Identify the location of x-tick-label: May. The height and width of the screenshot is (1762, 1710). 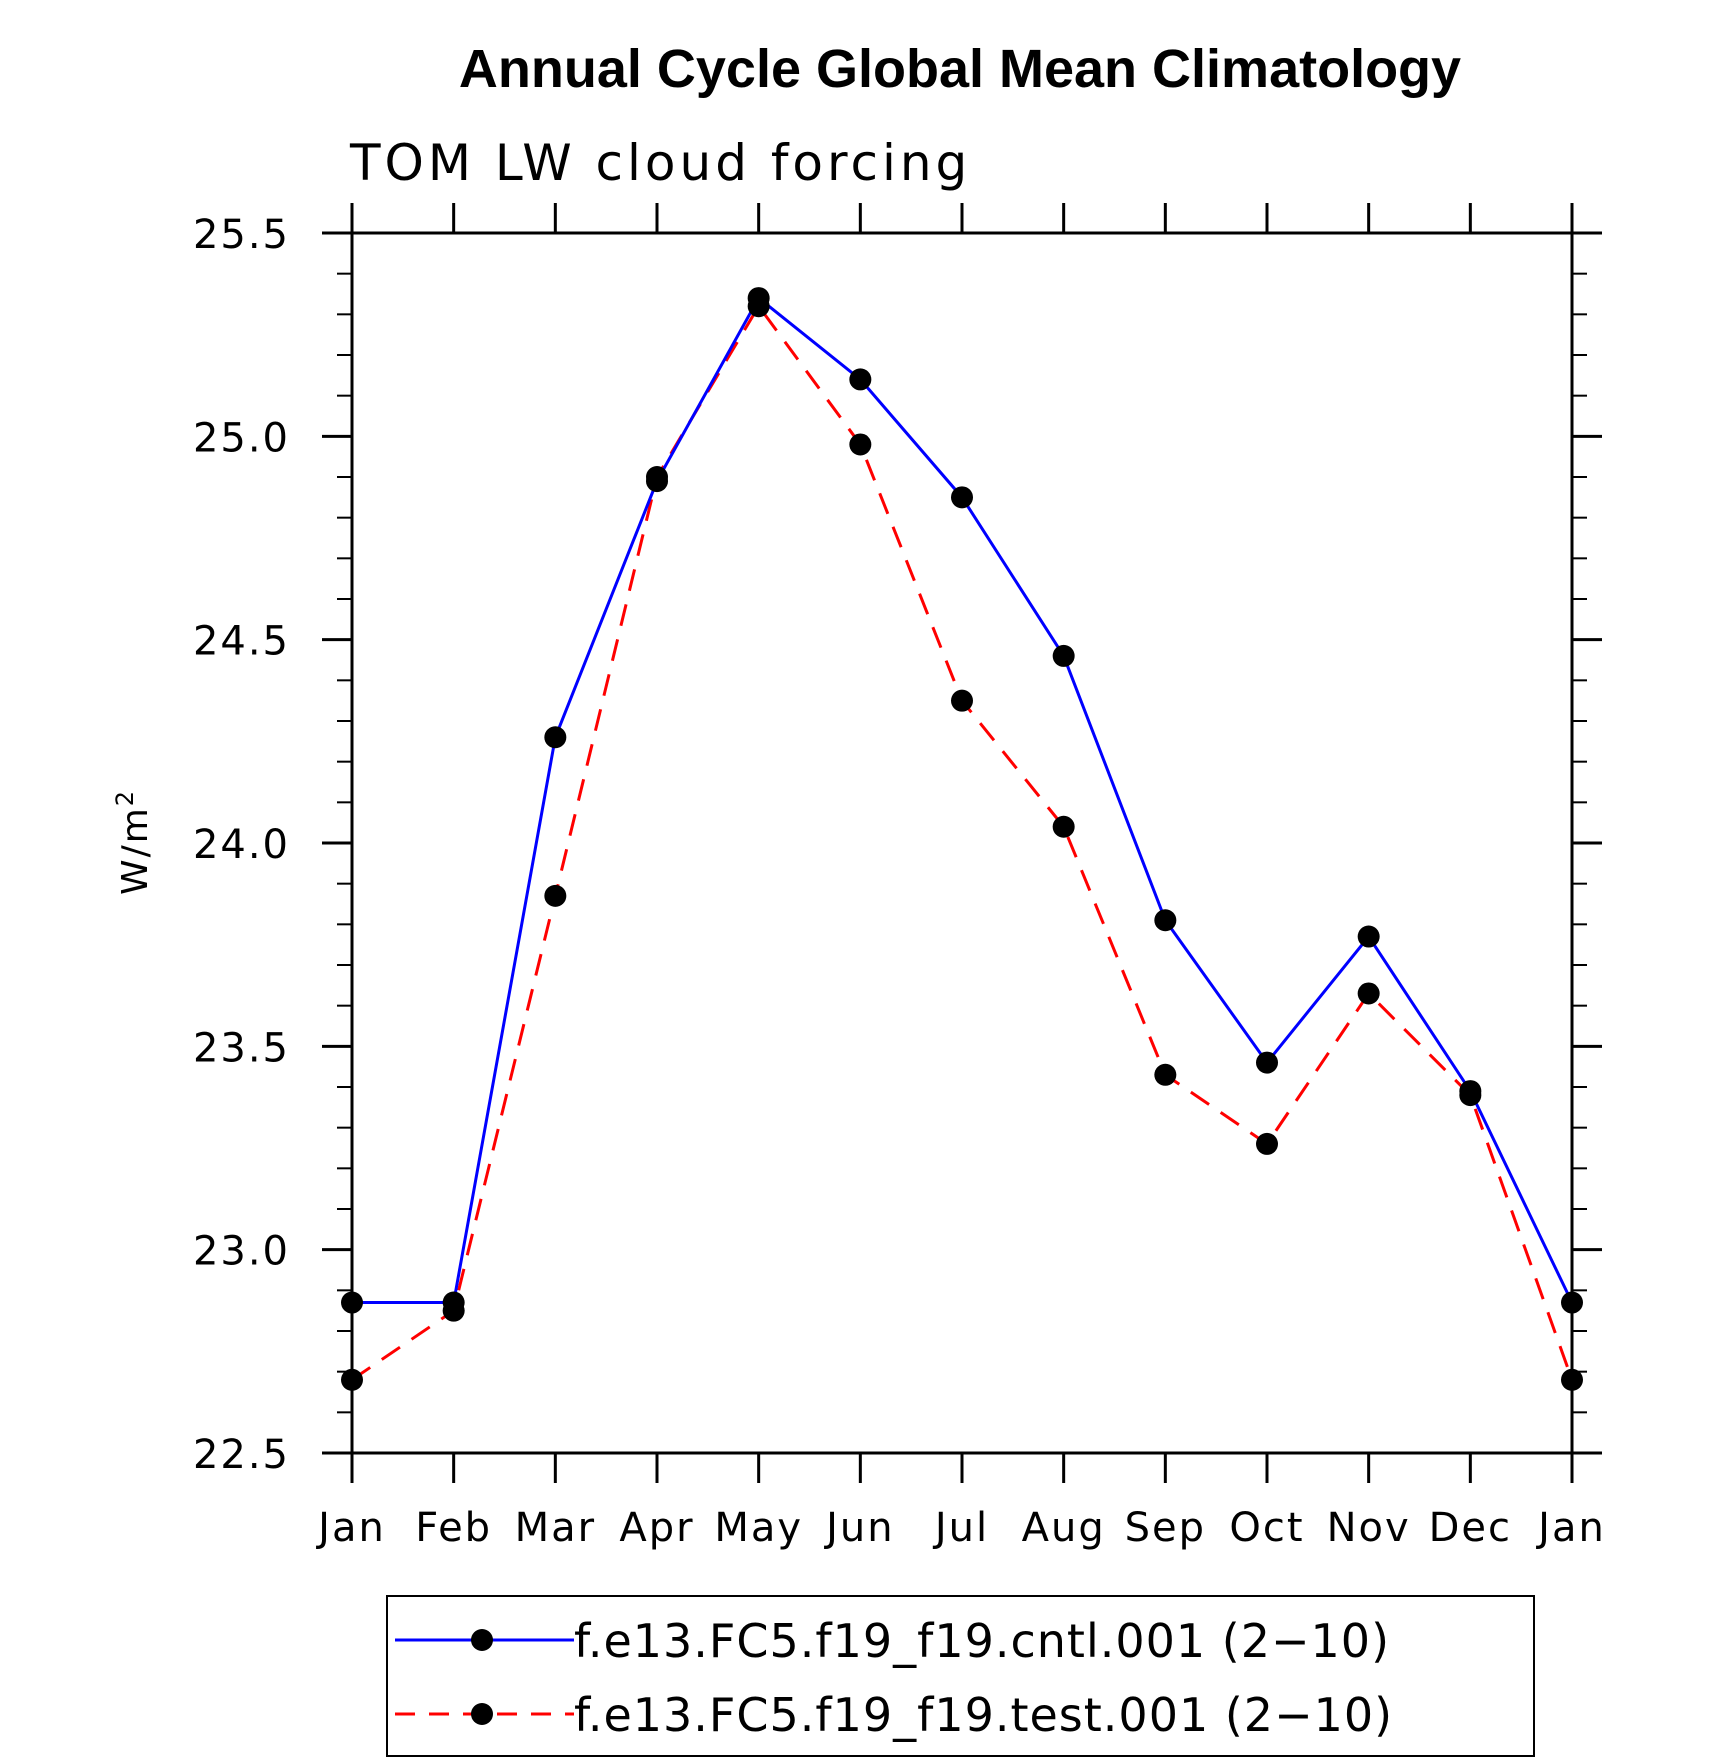
(758, 1528).